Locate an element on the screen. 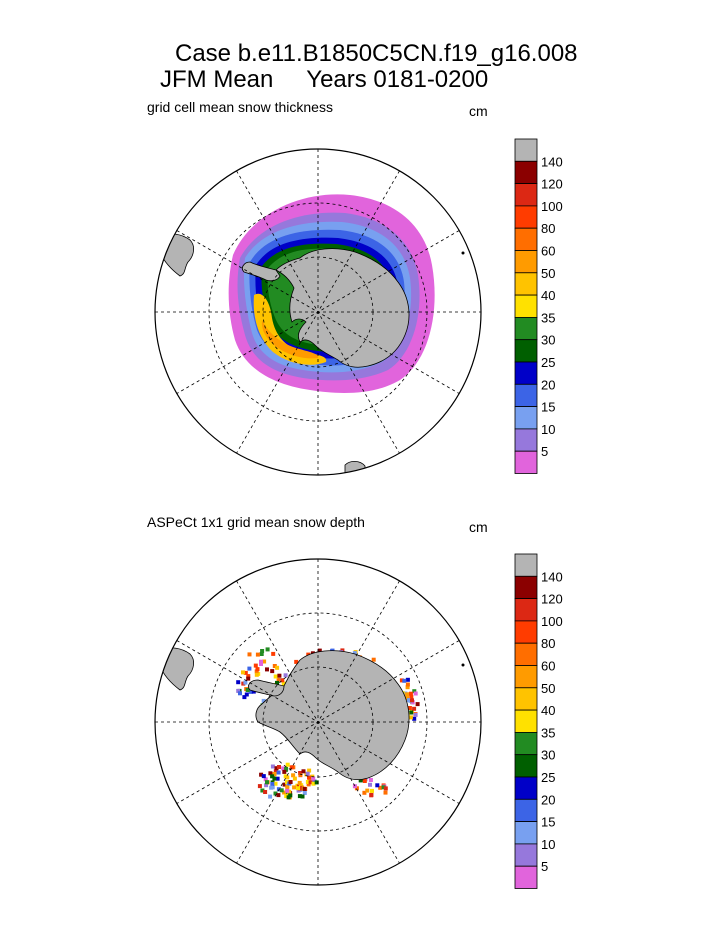  colorbar-obs-tick-label: 100 is located at coordinates (552, 621).